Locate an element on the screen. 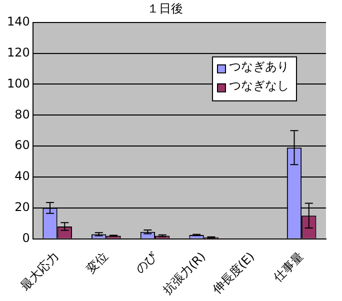 The width and height of the screenshot is (342, 301). x-tick-label: 変位 is located at coordinates (97, 262).